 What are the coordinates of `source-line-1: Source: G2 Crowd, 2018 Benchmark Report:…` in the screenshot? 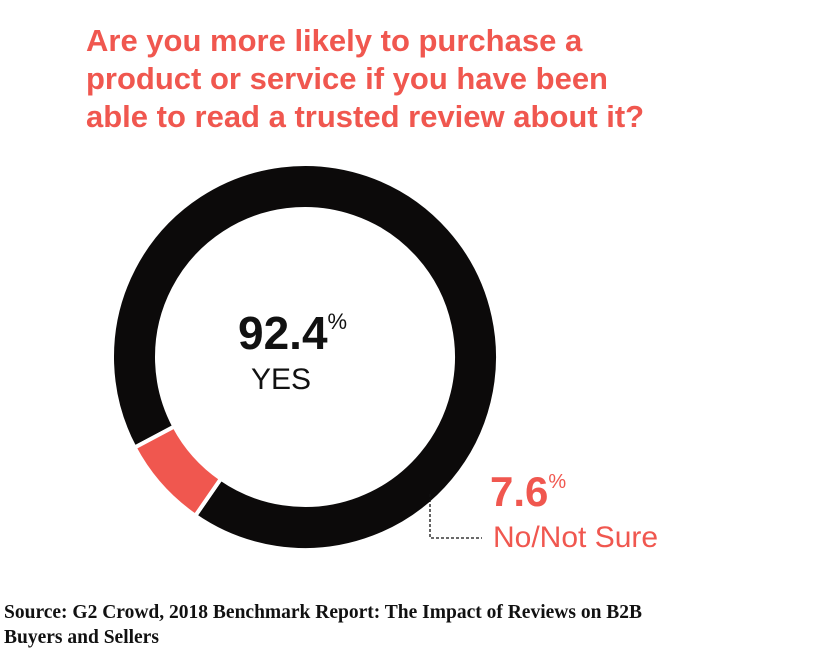 It's located at (323, 612).